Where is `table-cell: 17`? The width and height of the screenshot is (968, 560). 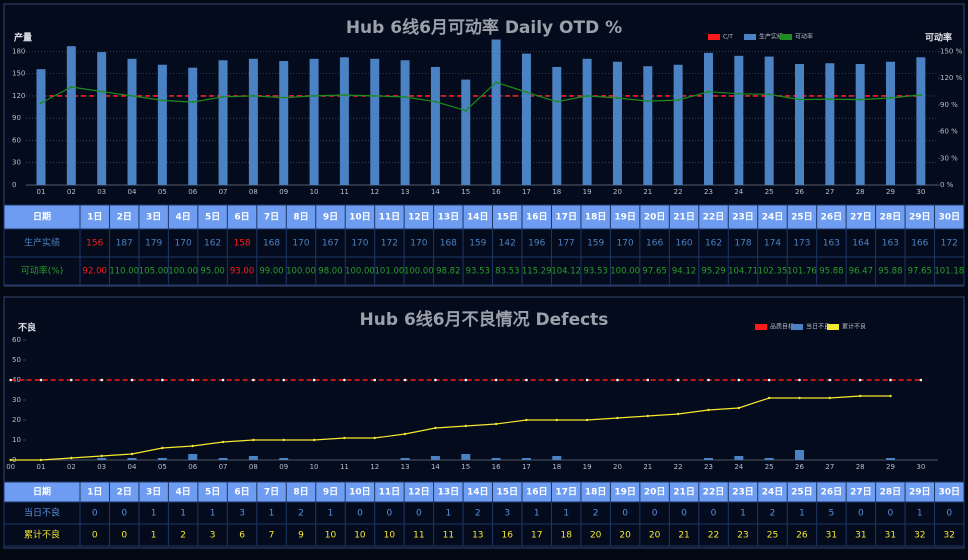
table-cell: 17 is located at coordinates (536, 536).